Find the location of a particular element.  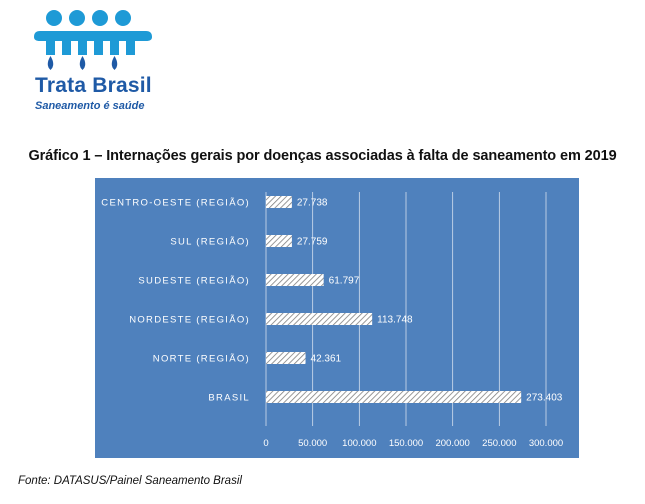

data-label: 113.748 is located at coordinates (395, 320).